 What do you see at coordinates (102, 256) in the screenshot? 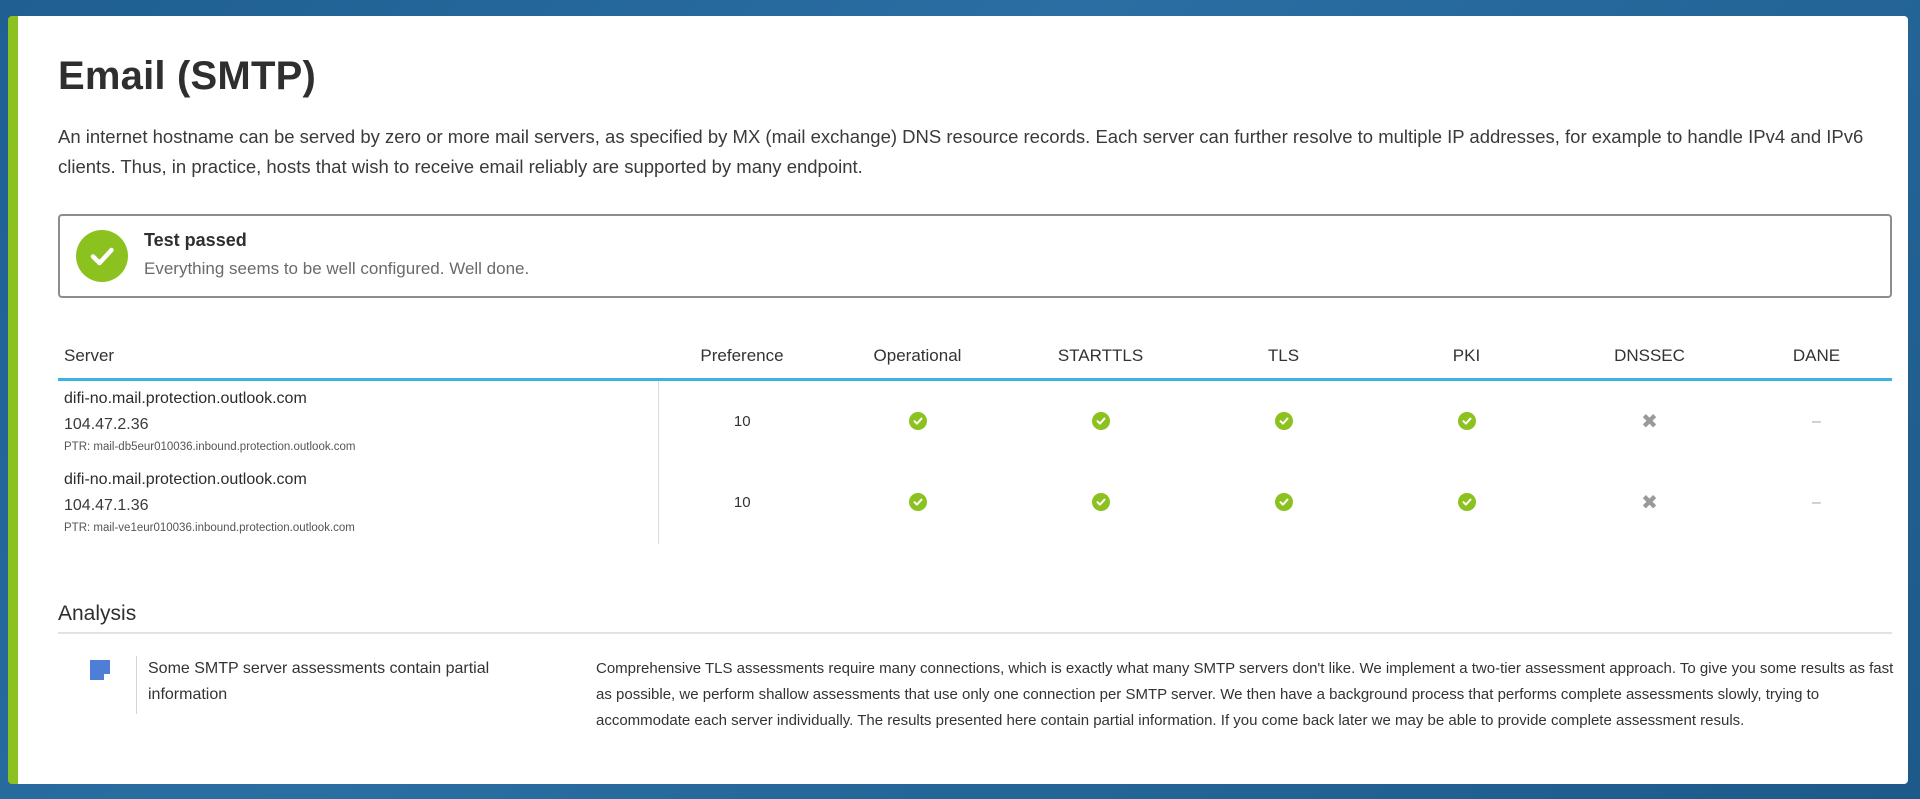
I see `passed-check-icon` at bounding box center [102, 256].